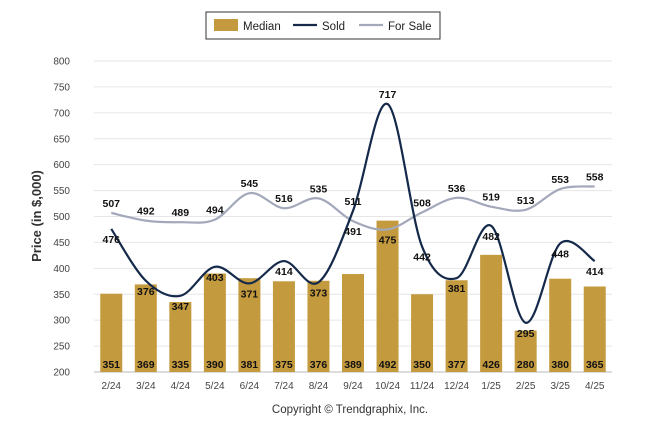 The width and height of the screenshot is (646, 434). Describe the element at coordinates (388, 240) in the screenshot. I see `for-sale-value-label: 475` at that location.